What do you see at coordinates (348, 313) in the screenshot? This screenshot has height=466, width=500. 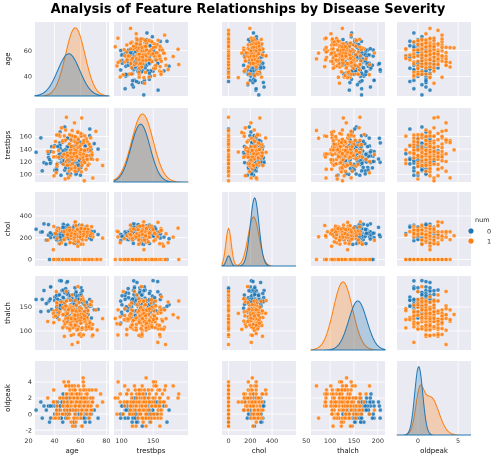 I see `panel-thalch-vs-thalch` at bounding box center [348, 313].